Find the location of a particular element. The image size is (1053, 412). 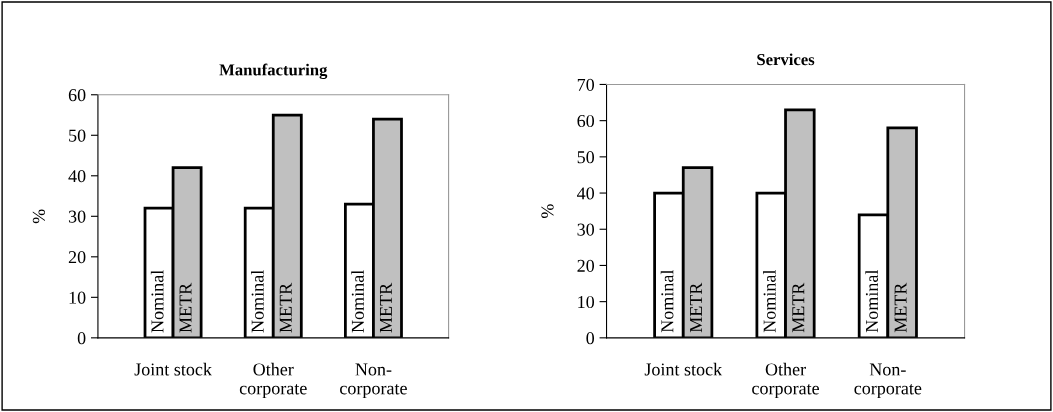

chart-title: Manufacturing is located at coordinates (273, 71).